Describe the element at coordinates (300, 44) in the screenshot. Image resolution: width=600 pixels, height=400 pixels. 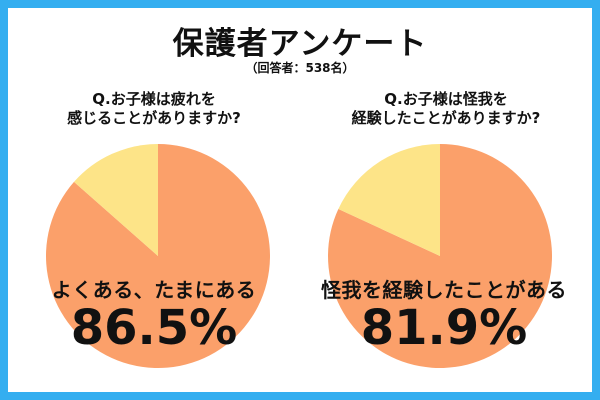
I see `page-title: 保護者アンケート` at that location.